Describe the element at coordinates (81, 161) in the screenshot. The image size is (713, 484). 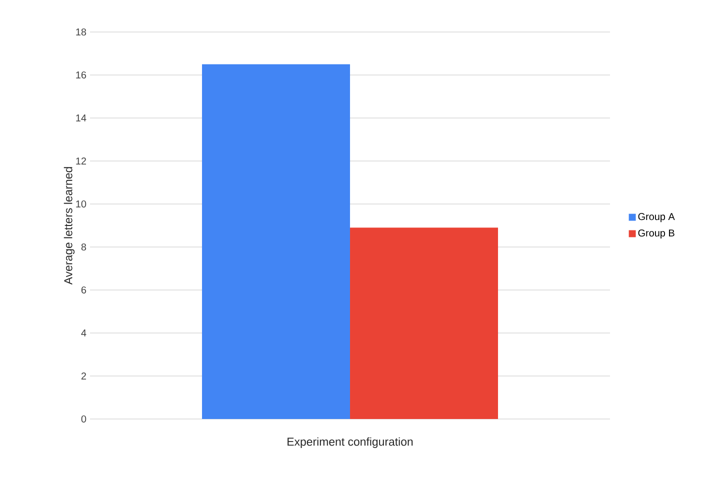
I see `y-tick-label: 12` at that location.